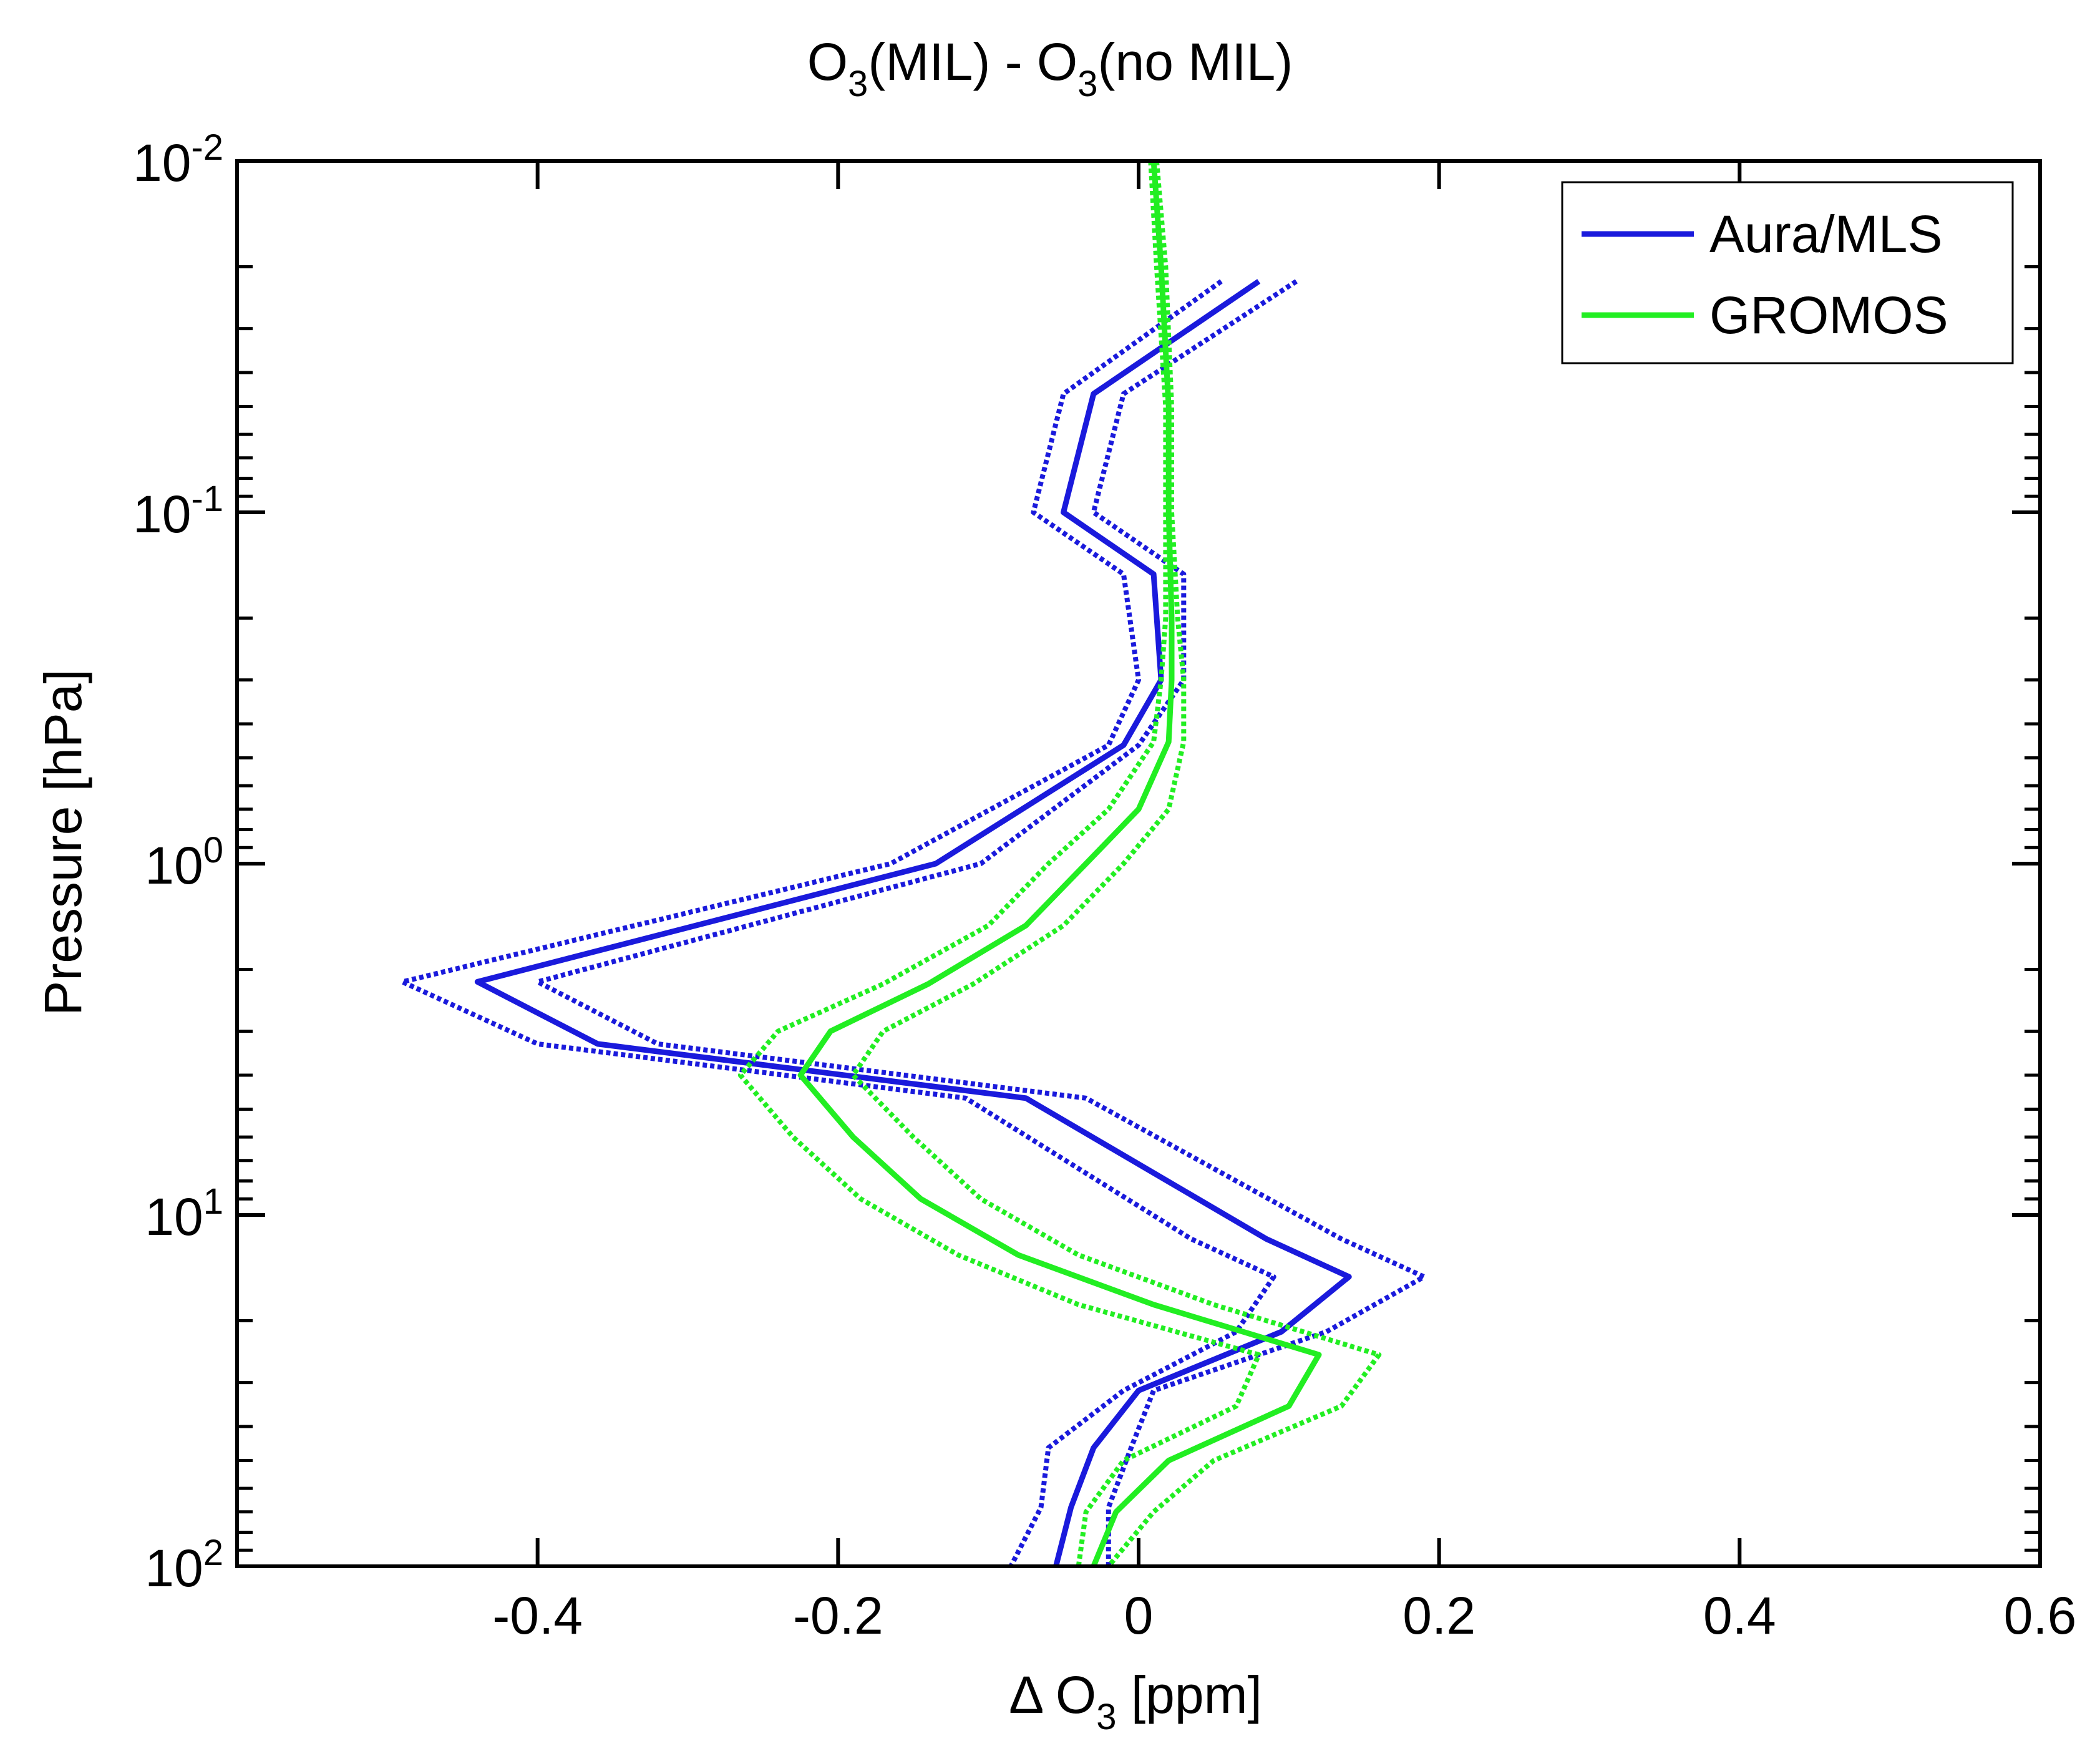 This screenshot has height=1746, width=2100. I want to click on legend-box, so click(1787, 273).